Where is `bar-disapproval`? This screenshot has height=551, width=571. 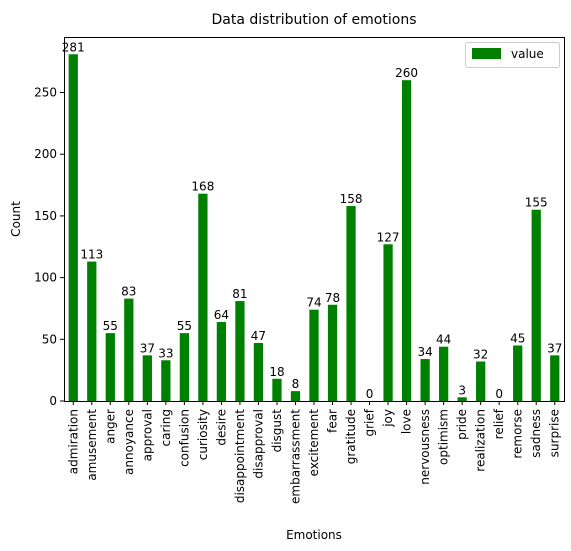 bar-disapproval is located at coordinates (258, 372).